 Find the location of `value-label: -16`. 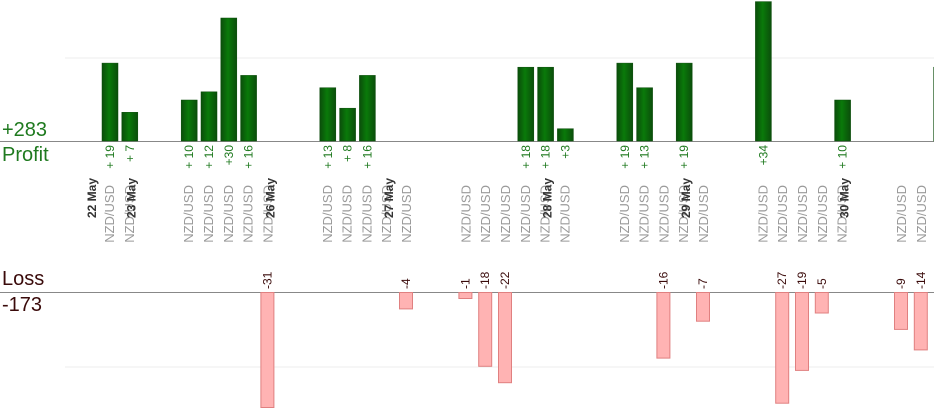

value-label: -16 is located at coordinates (663, 280).